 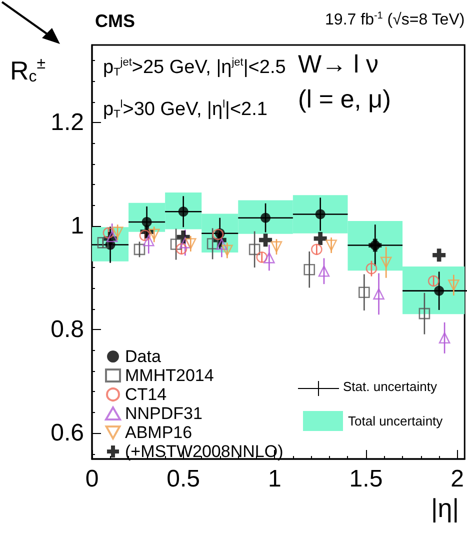 What do you see at coordinates (146, 394) in the screenshot?
I see `legend-label: CT14` at bounding box center [146, 394].